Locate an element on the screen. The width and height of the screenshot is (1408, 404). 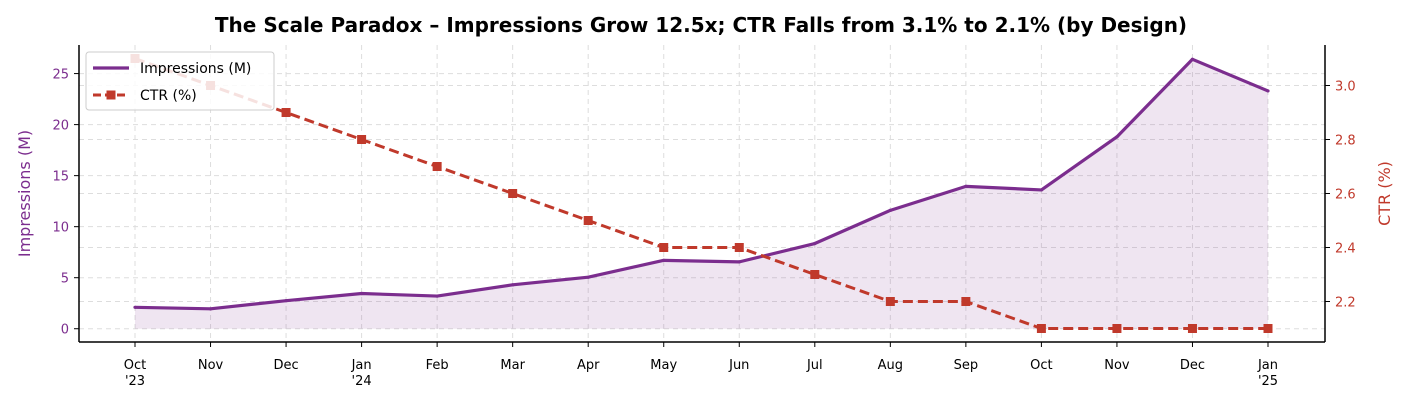
x-tick-label-line: '25 is located at coordinates (1268, 381).